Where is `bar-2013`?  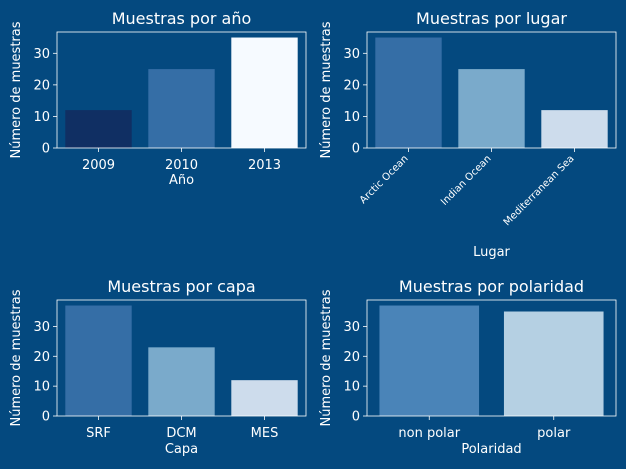
bar-2013 is located at coordinates (264, 92).